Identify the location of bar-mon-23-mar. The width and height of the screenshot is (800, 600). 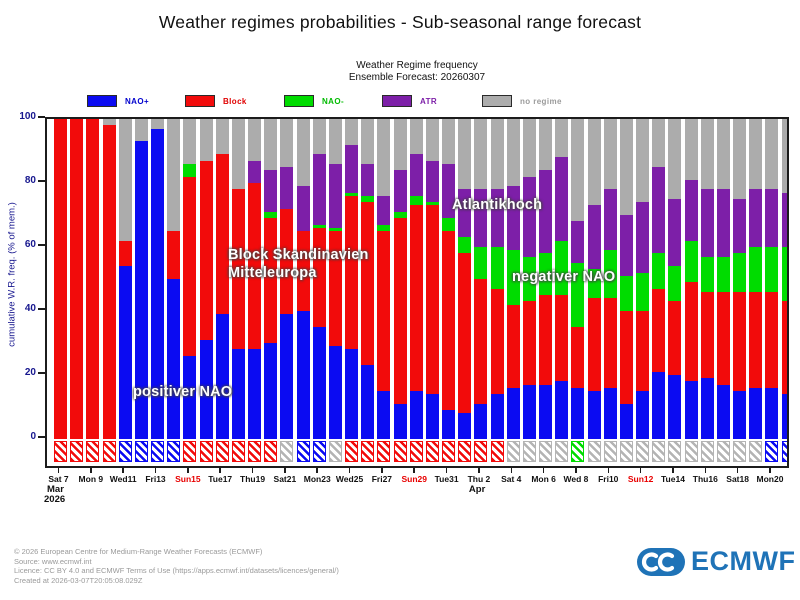
(319, 279).